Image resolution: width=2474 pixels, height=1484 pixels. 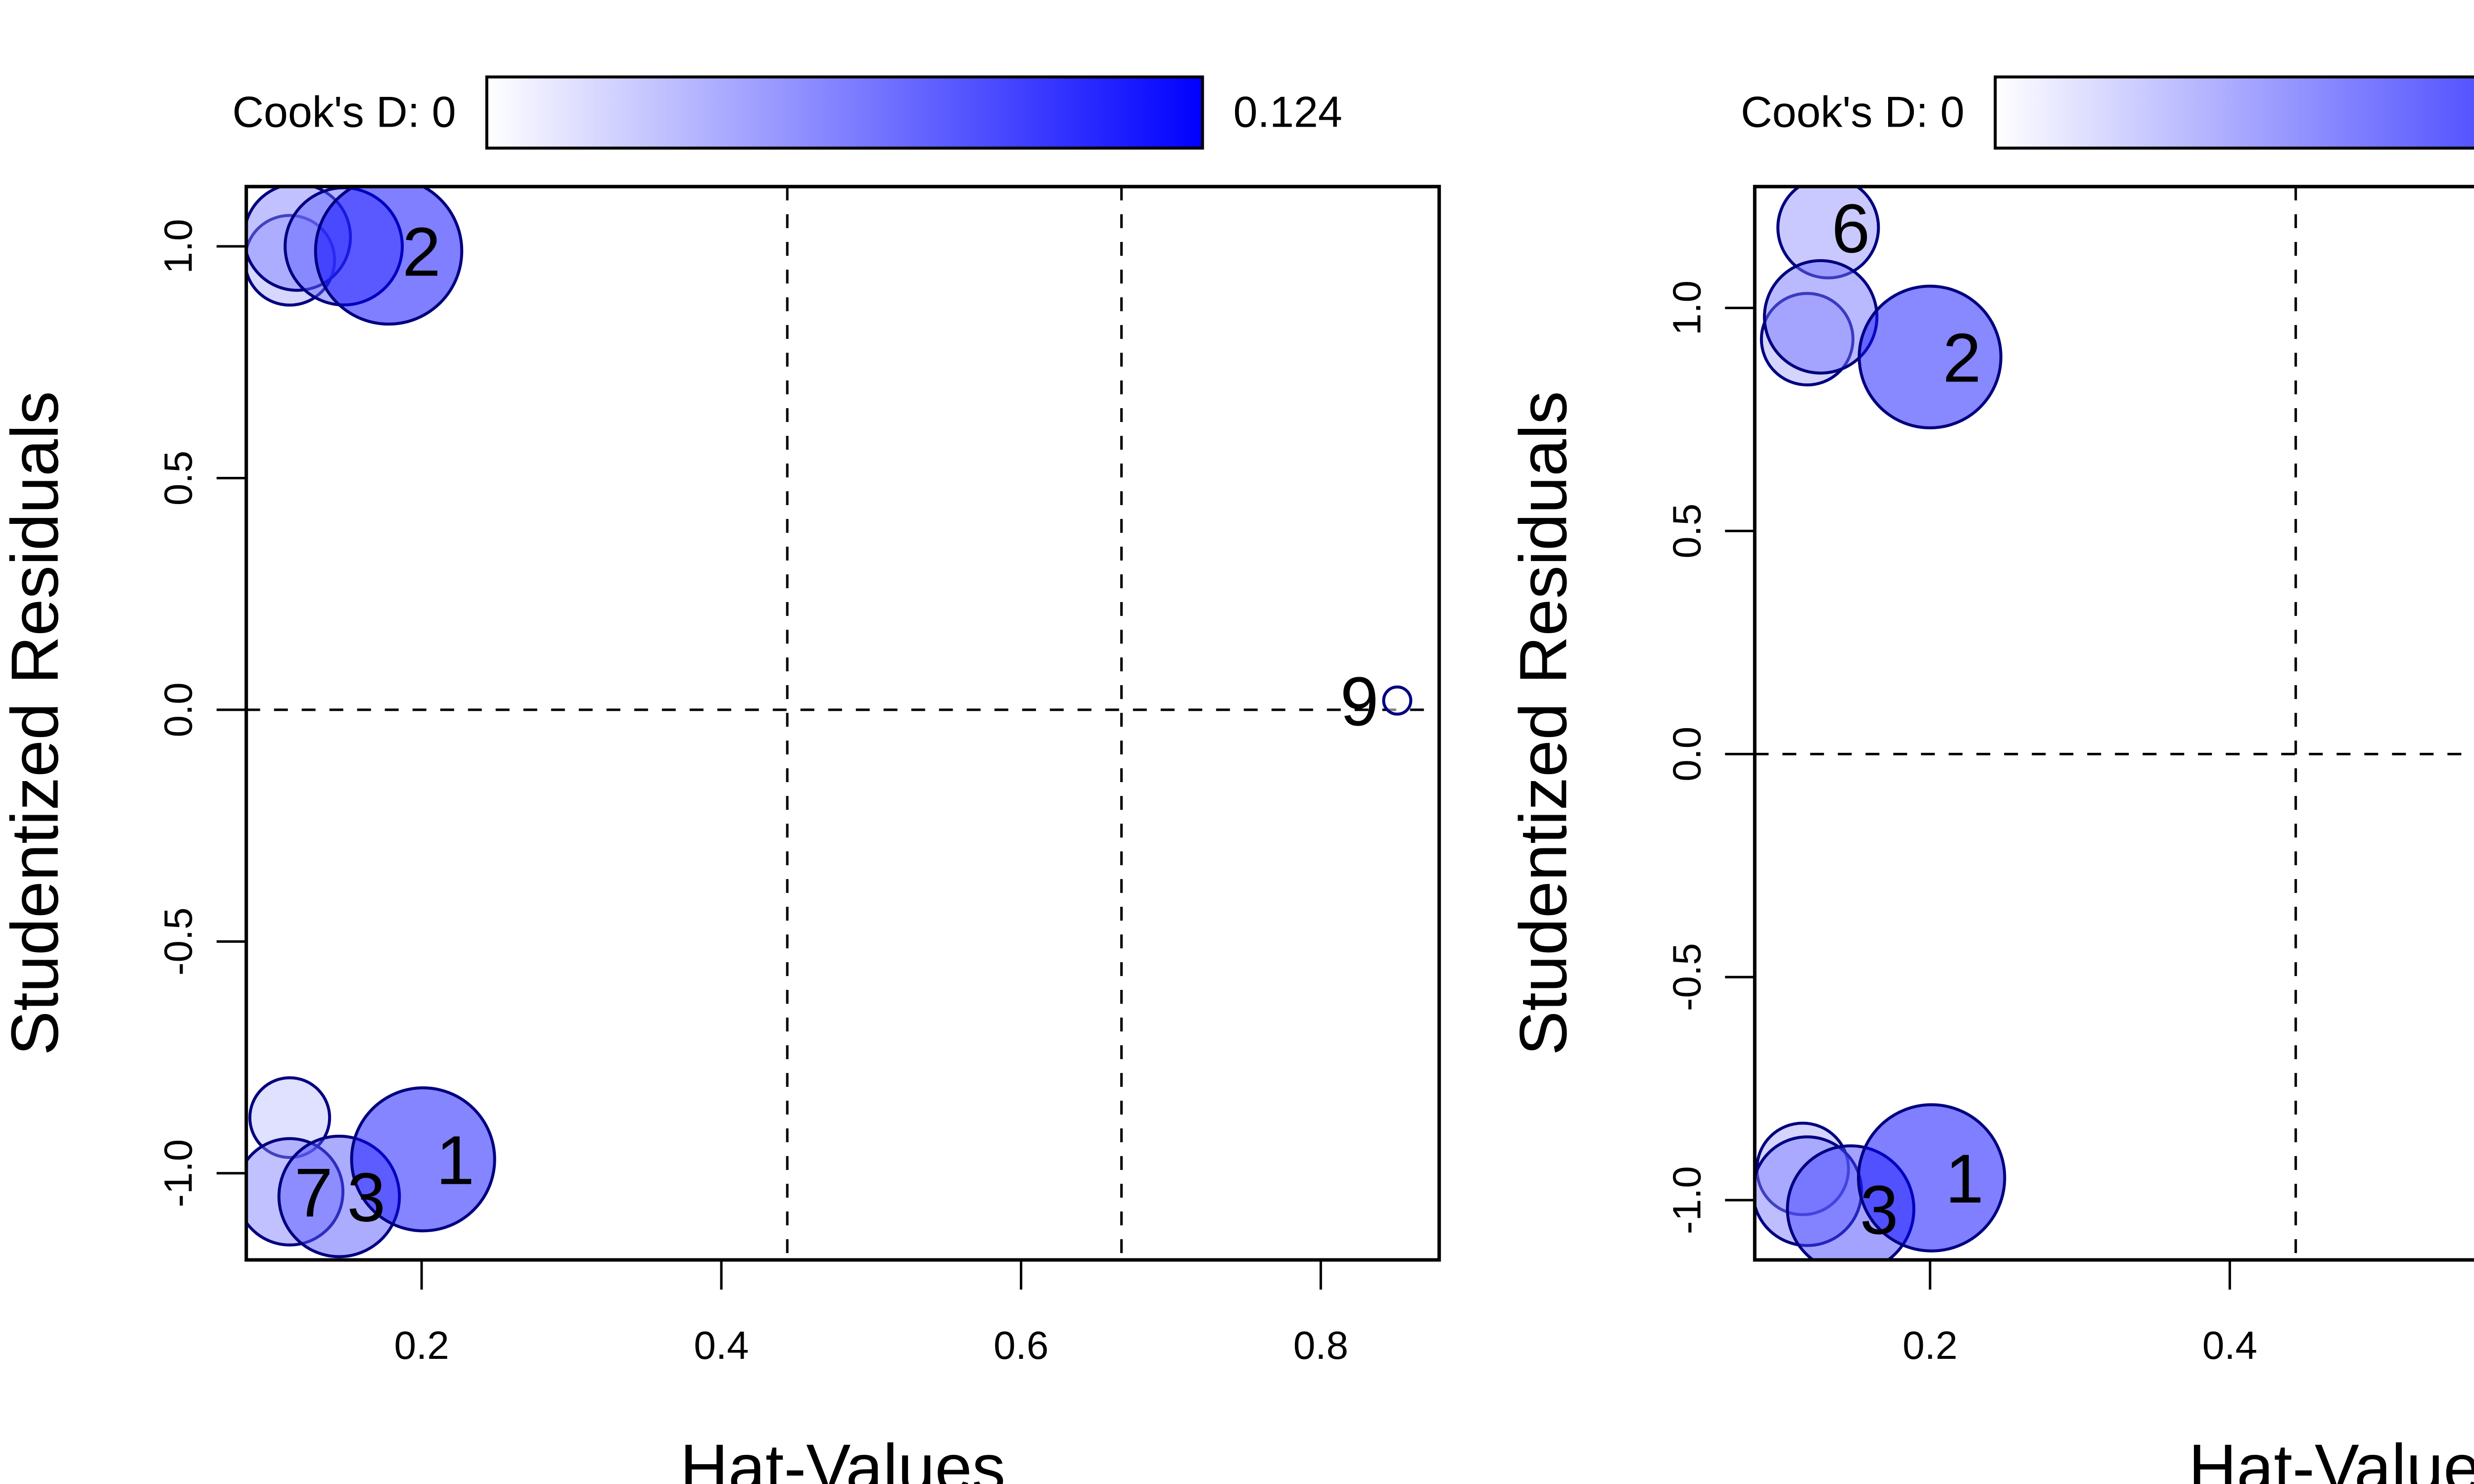 What do you see at coordinates (1359, 701) in the screenshot?
I see `point-label-9: 9` at bounding box center [1359, 701].